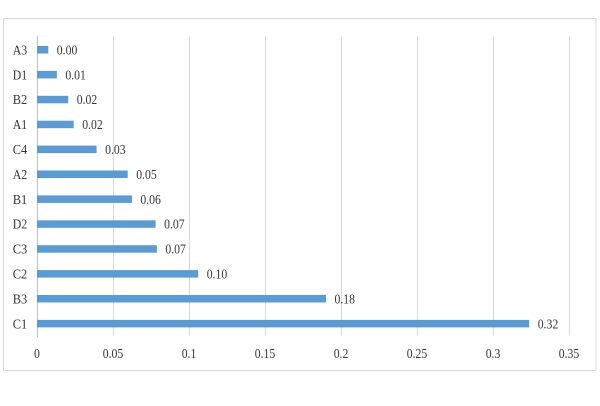 This screenshot has height=406, width=600. I want to click on svg-text: B1, so click(20, 200).